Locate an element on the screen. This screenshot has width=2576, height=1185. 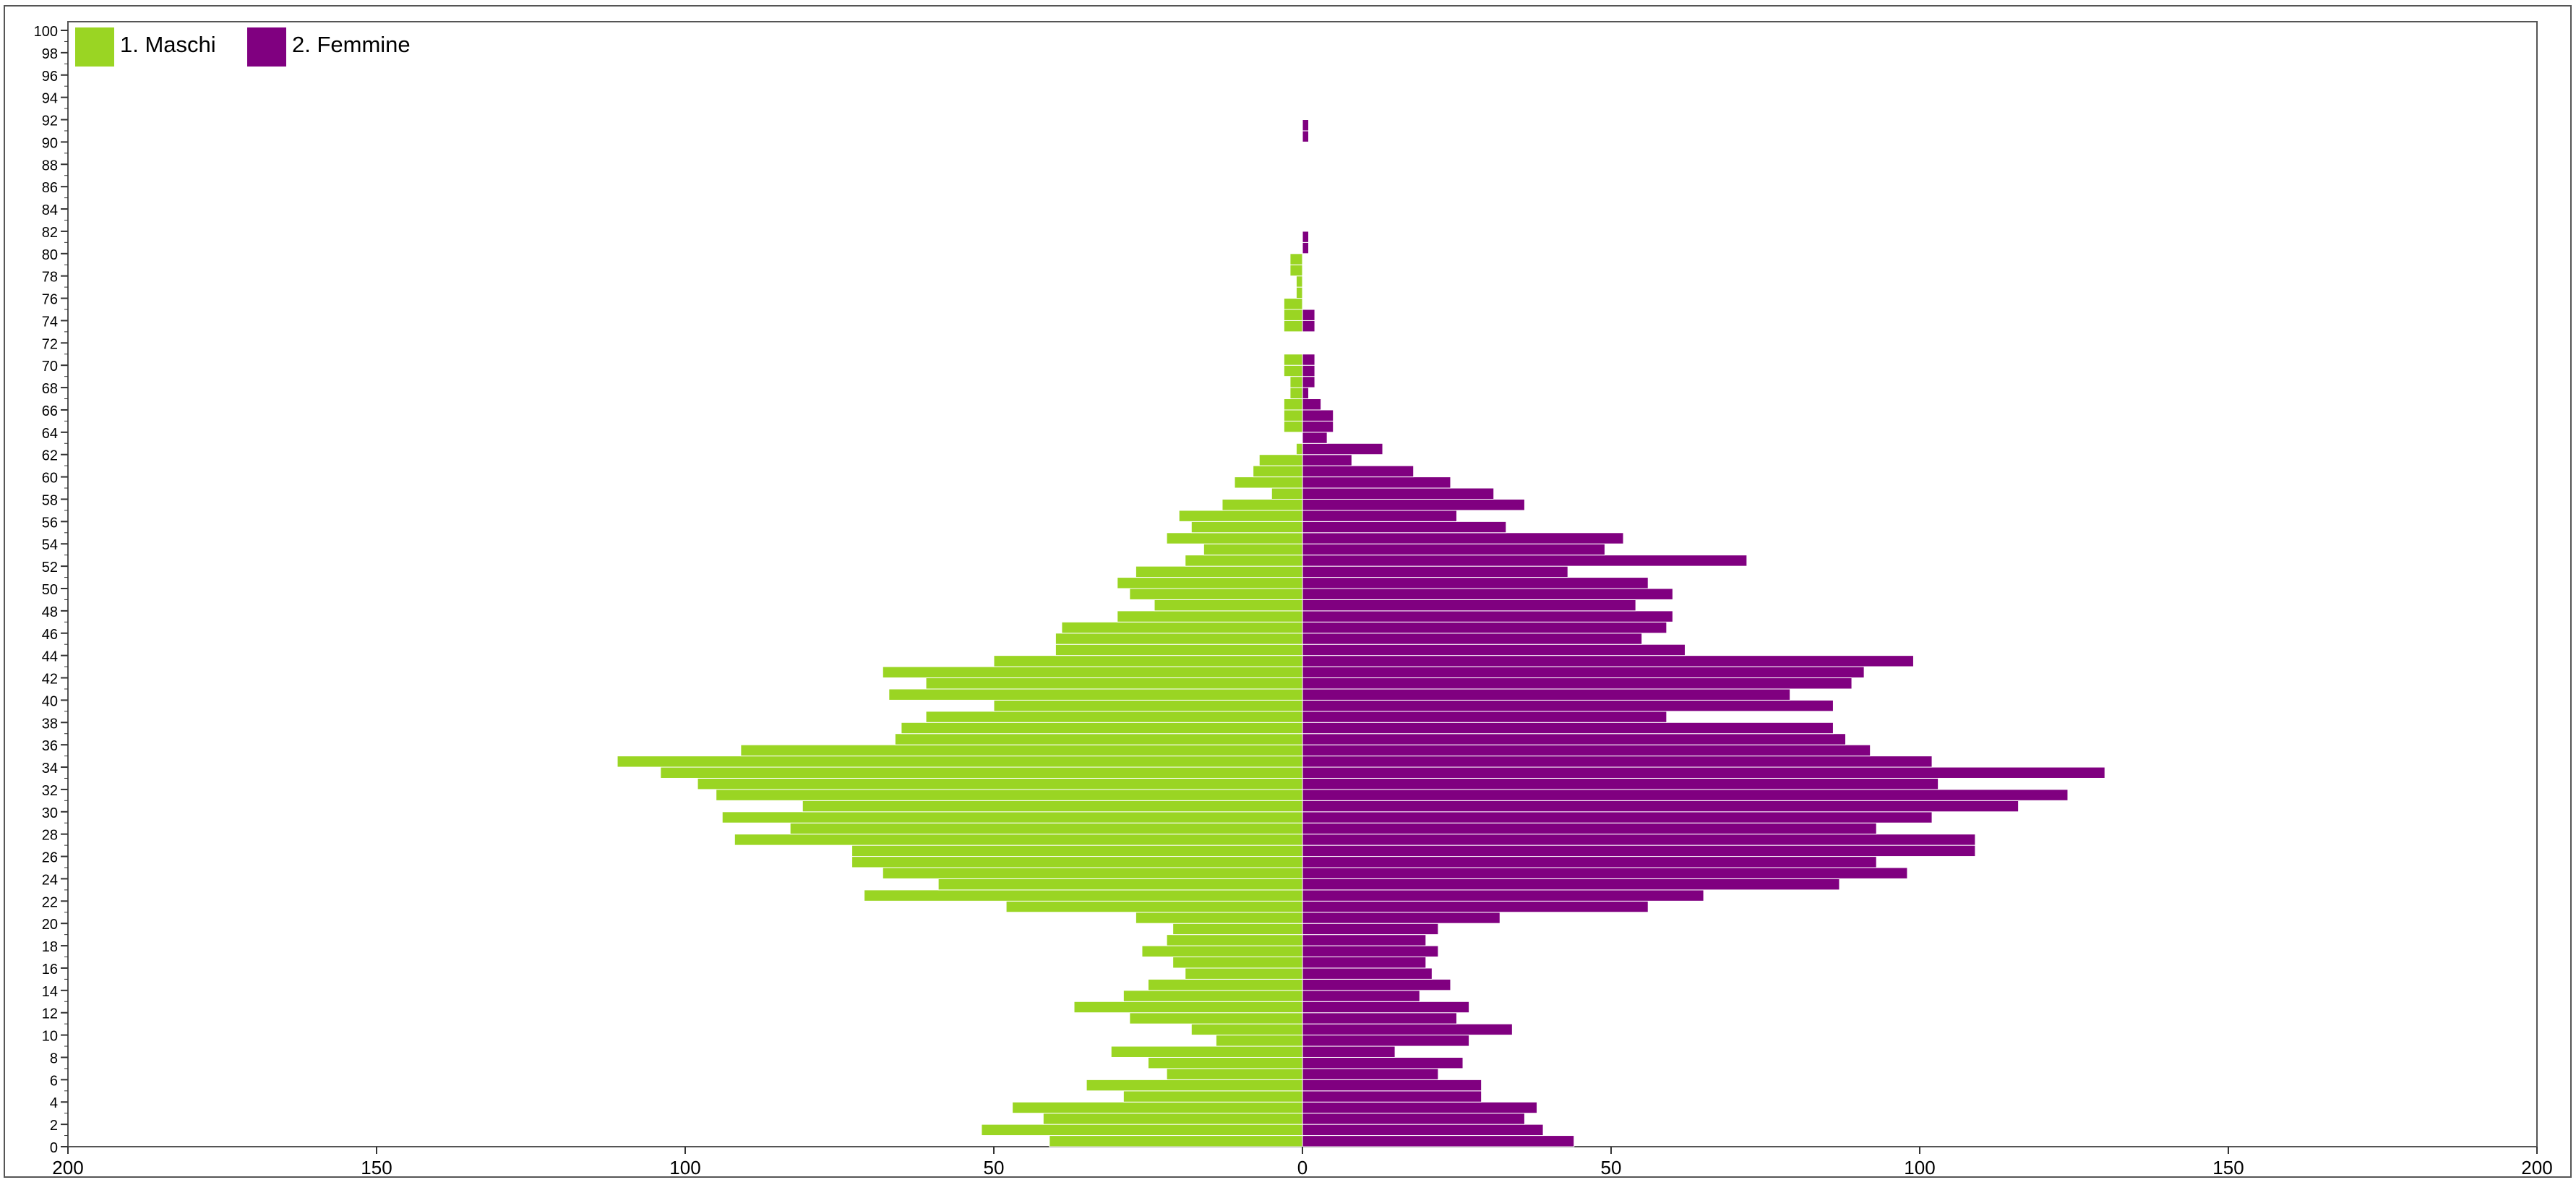
y-tick-label-74: 74 is located at coordinates (50, 322).